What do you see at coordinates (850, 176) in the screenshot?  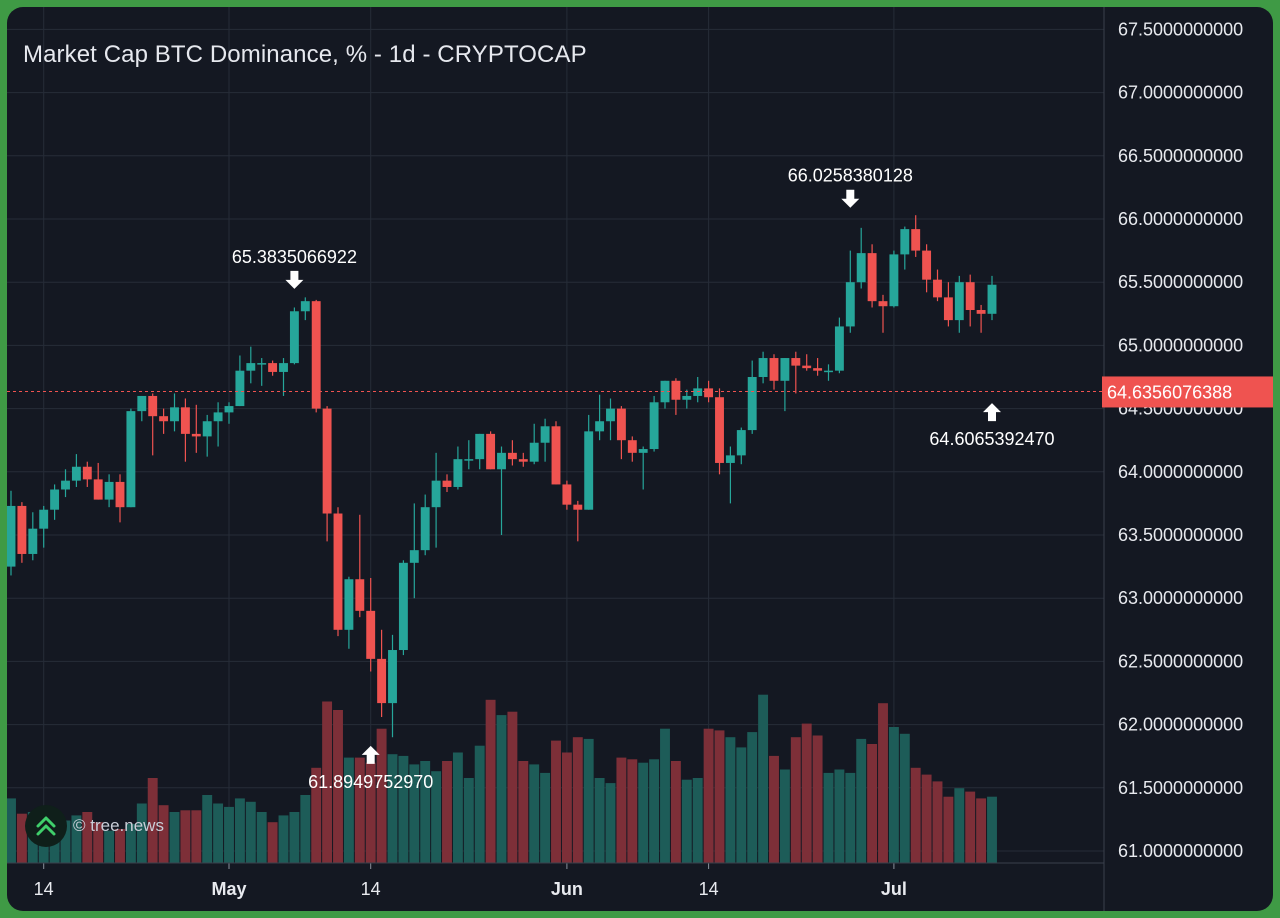 I see `annotation-high-label: 66.0258380128` at bounding box center [850, 176].